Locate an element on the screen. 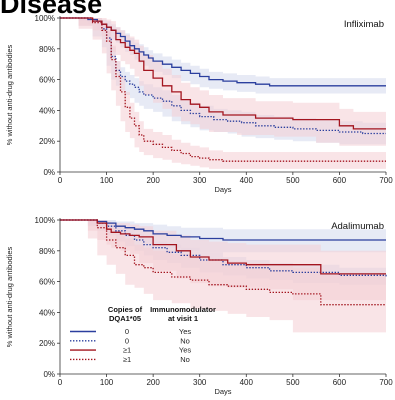 The height and width of the screenshot is (400, 395). series-line-0-no is located at coordinates (223, 248).